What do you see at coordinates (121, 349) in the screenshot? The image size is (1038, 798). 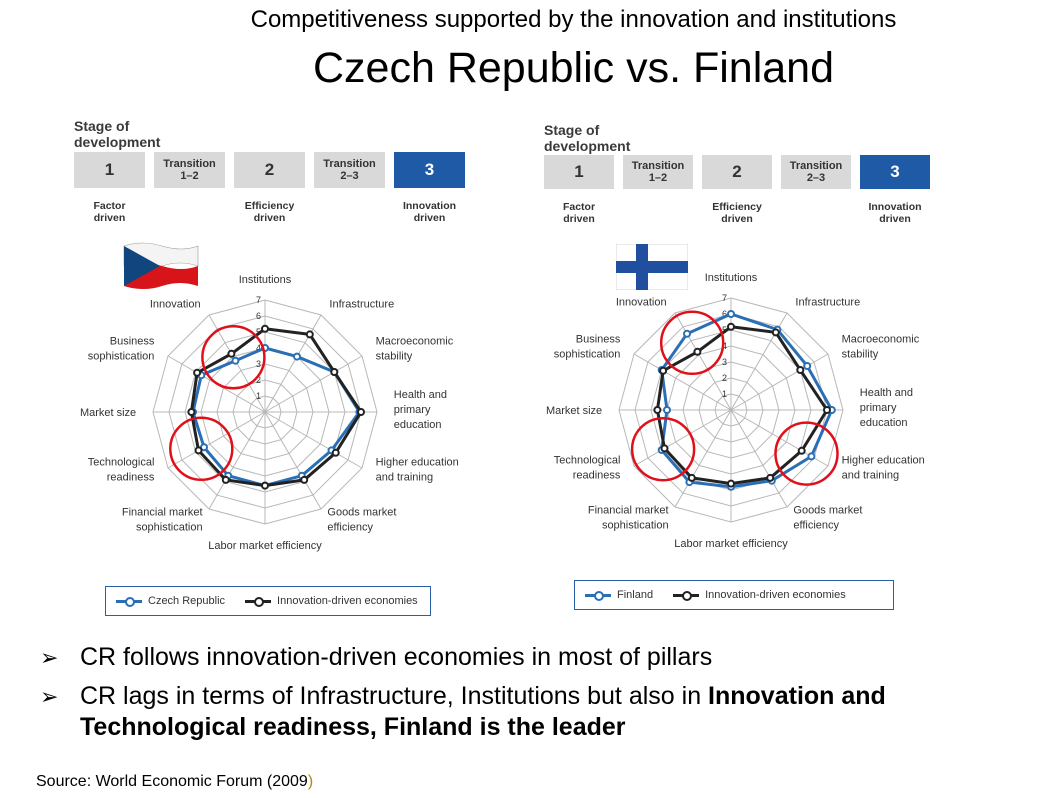 I see `radar-category-label: Business sophistication` at bounding box center [121, 349].